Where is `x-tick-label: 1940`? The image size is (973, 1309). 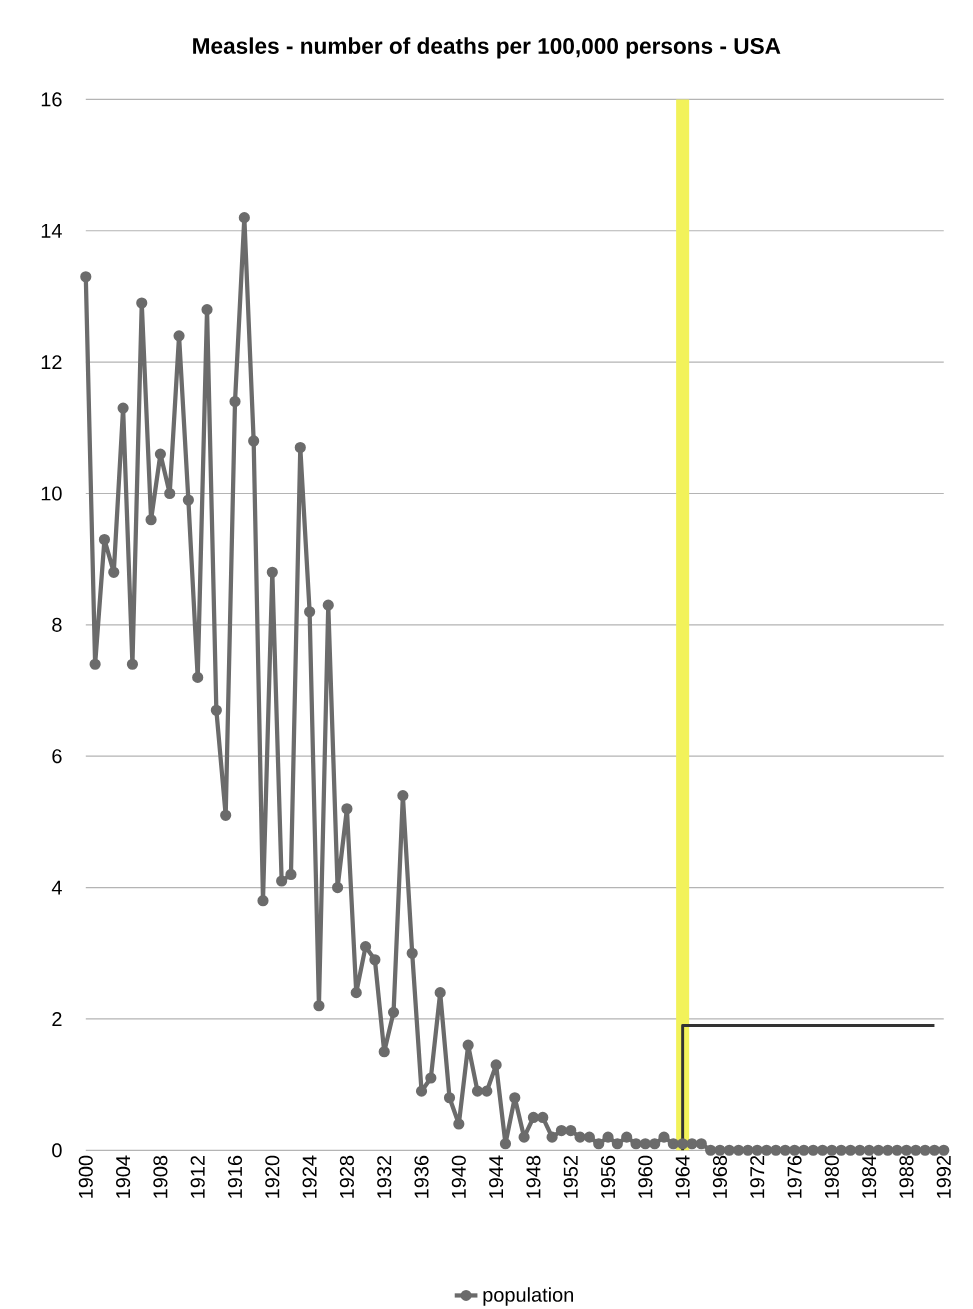 x-tick-label: 1940 is located at coordinates (459, 1176).